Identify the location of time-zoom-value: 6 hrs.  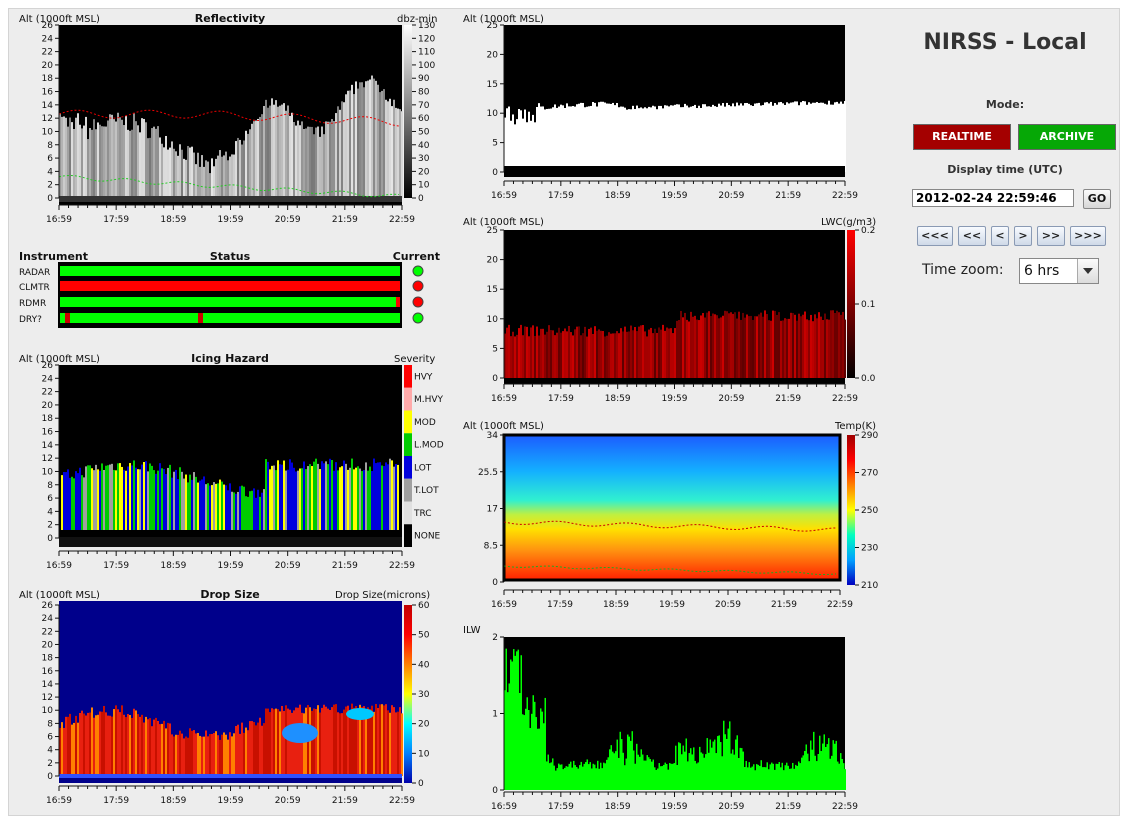
(1042, 271).